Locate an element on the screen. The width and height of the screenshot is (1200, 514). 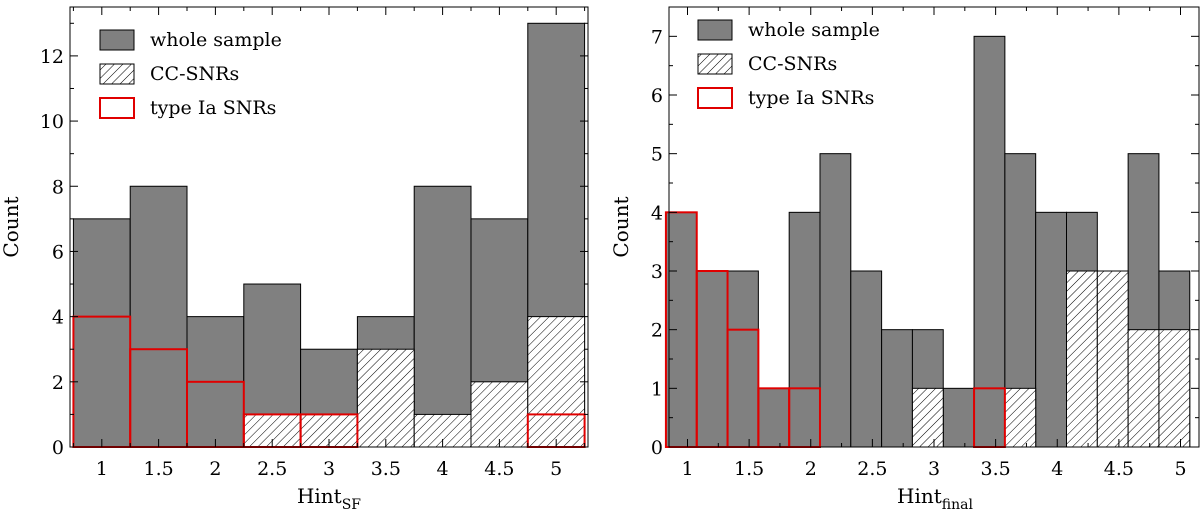
left-y-tick-label: 8 is located at coordinates (58, 187).